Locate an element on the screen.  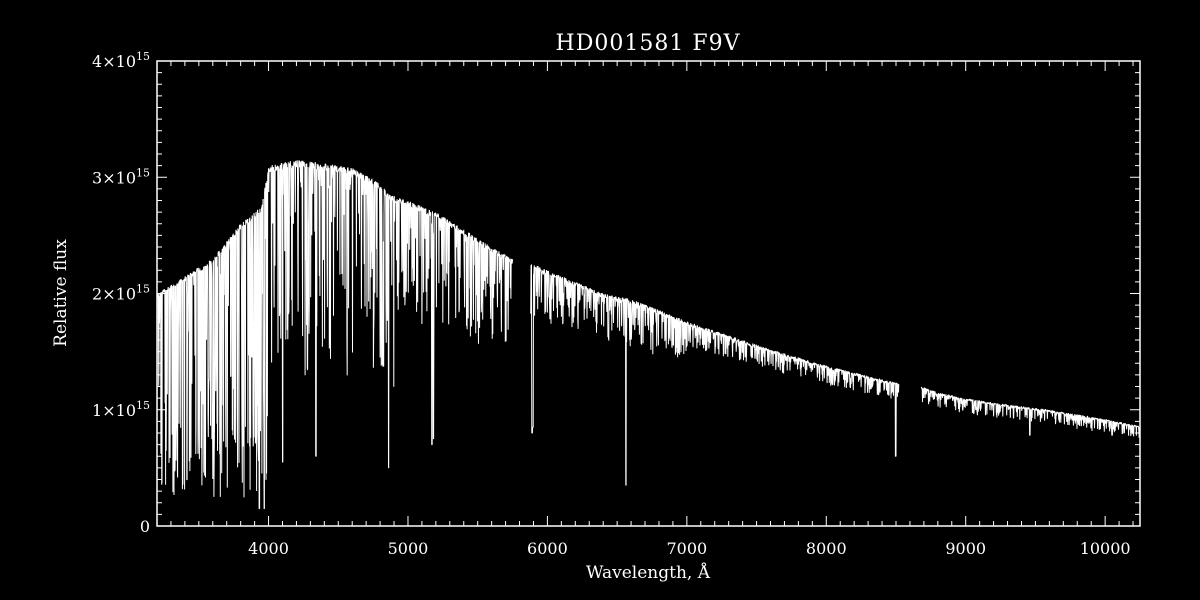
x-tick-label: 5000 is located at coordinates (408, 548).